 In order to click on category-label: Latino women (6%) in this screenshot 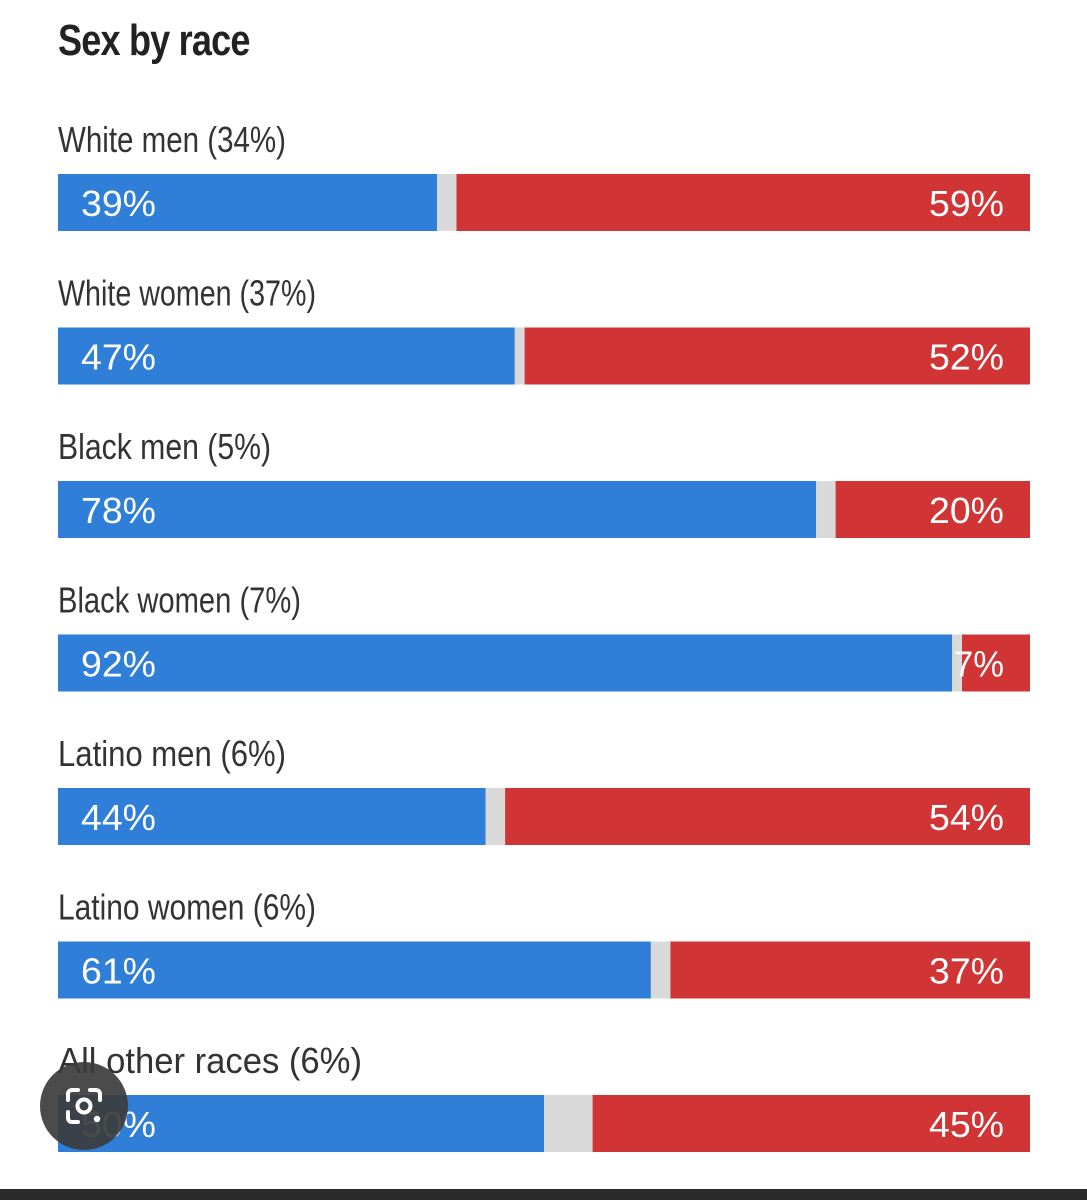, I will do `click(187, 907)`.